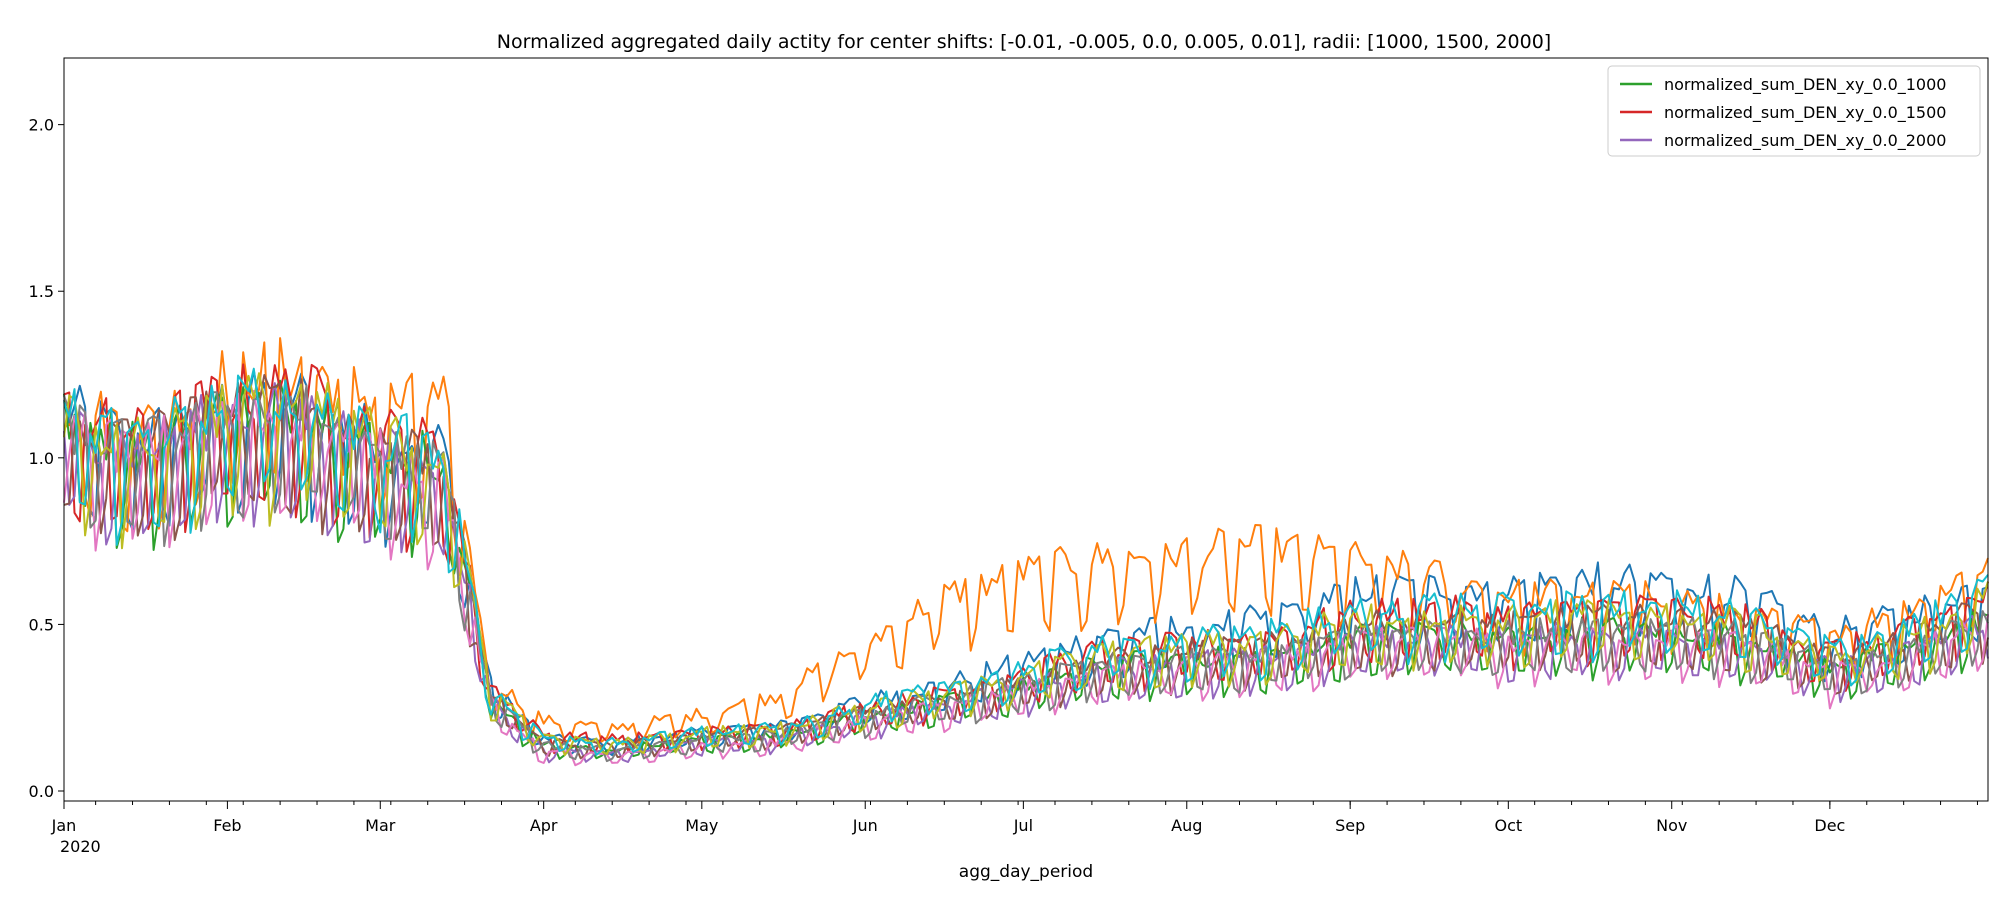 The width and height of the screenshot is (2002, 902). Describe the element at coordinates (1805, 113) in the screenshot. I see `legend-entry: normalized_sum_DEN_xy_0.0_1500` at that location.